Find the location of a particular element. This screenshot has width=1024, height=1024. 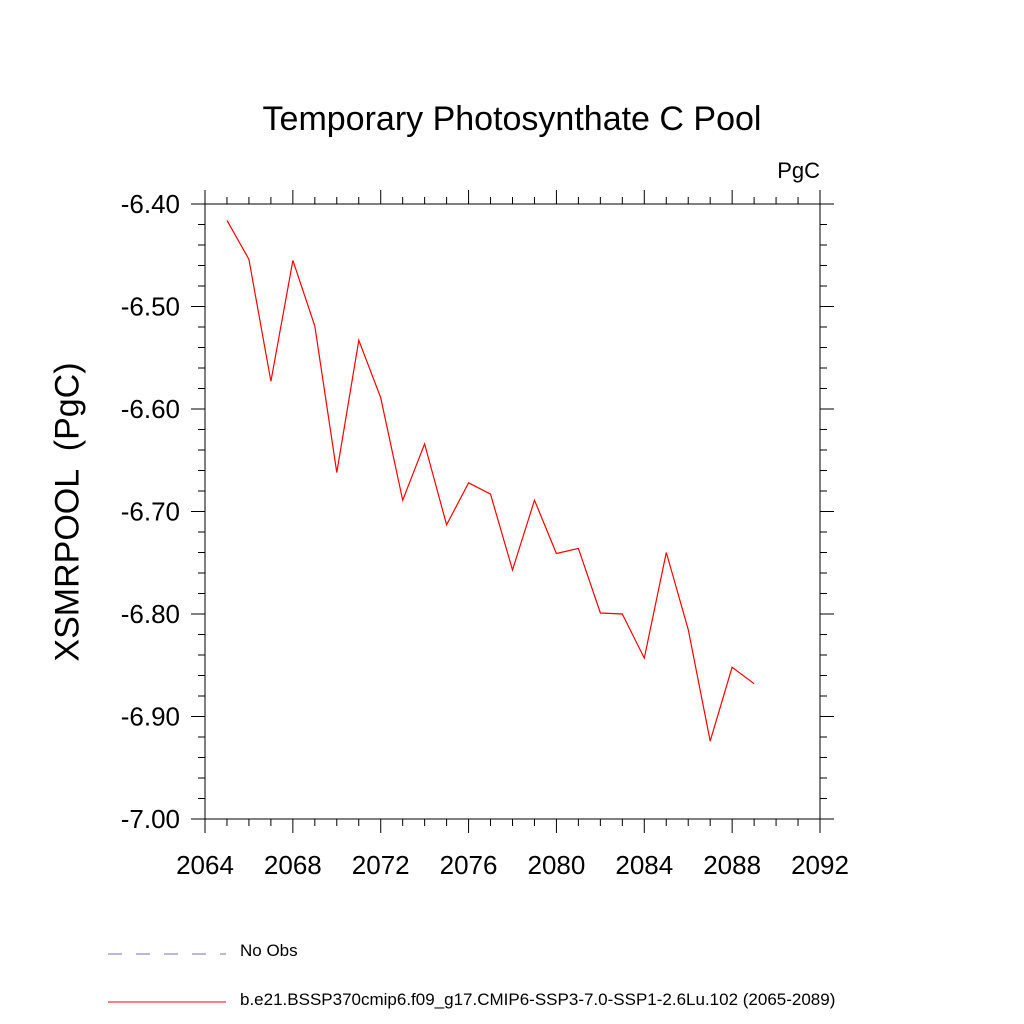

y-tick-label: -6.80 is located at coordinates (150, 614).